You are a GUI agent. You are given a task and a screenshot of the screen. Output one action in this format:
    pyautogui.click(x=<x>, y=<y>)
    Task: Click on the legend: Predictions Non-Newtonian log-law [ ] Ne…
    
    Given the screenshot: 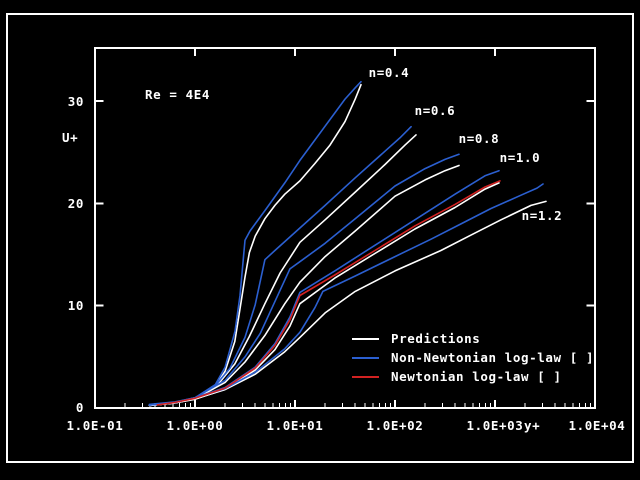 What is the action you would take?
    pyautogui.click(x=473, y=357)
    